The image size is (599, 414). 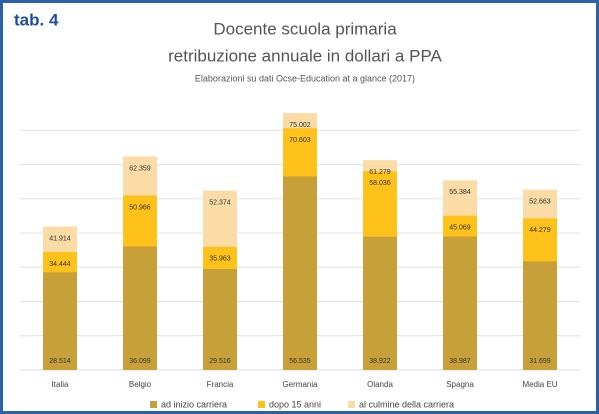 I want to click on x-tick-label: Media EU, so click(x=539, y=384).